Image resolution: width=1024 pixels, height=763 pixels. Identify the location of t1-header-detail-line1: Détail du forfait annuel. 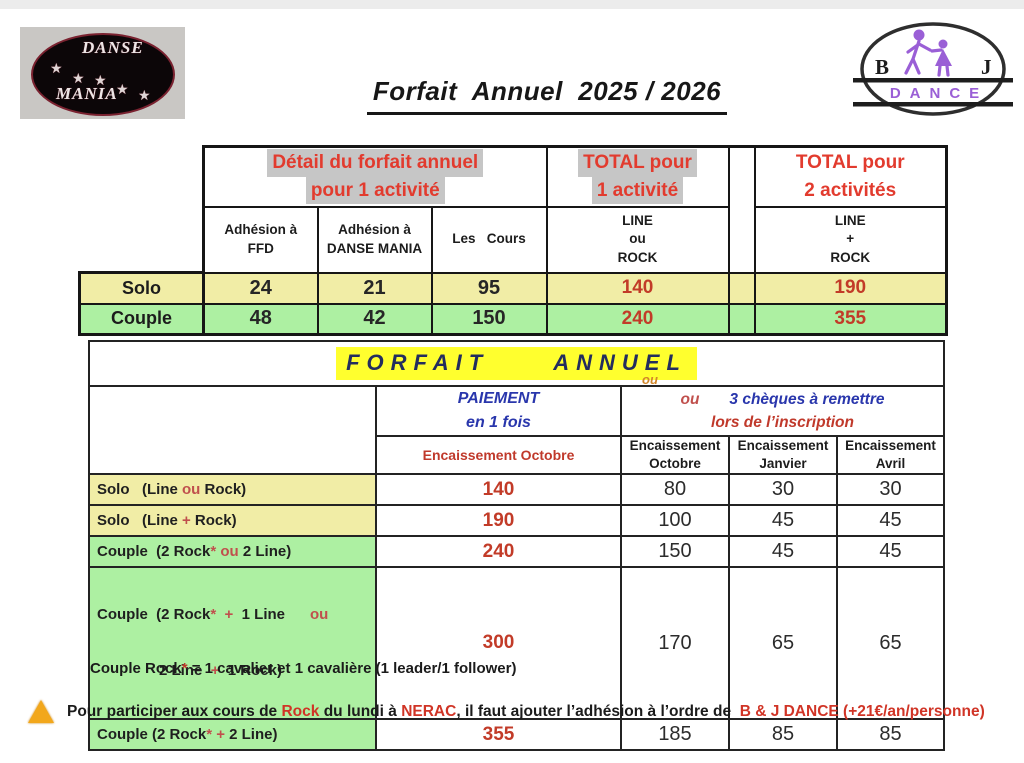
(375, 163).